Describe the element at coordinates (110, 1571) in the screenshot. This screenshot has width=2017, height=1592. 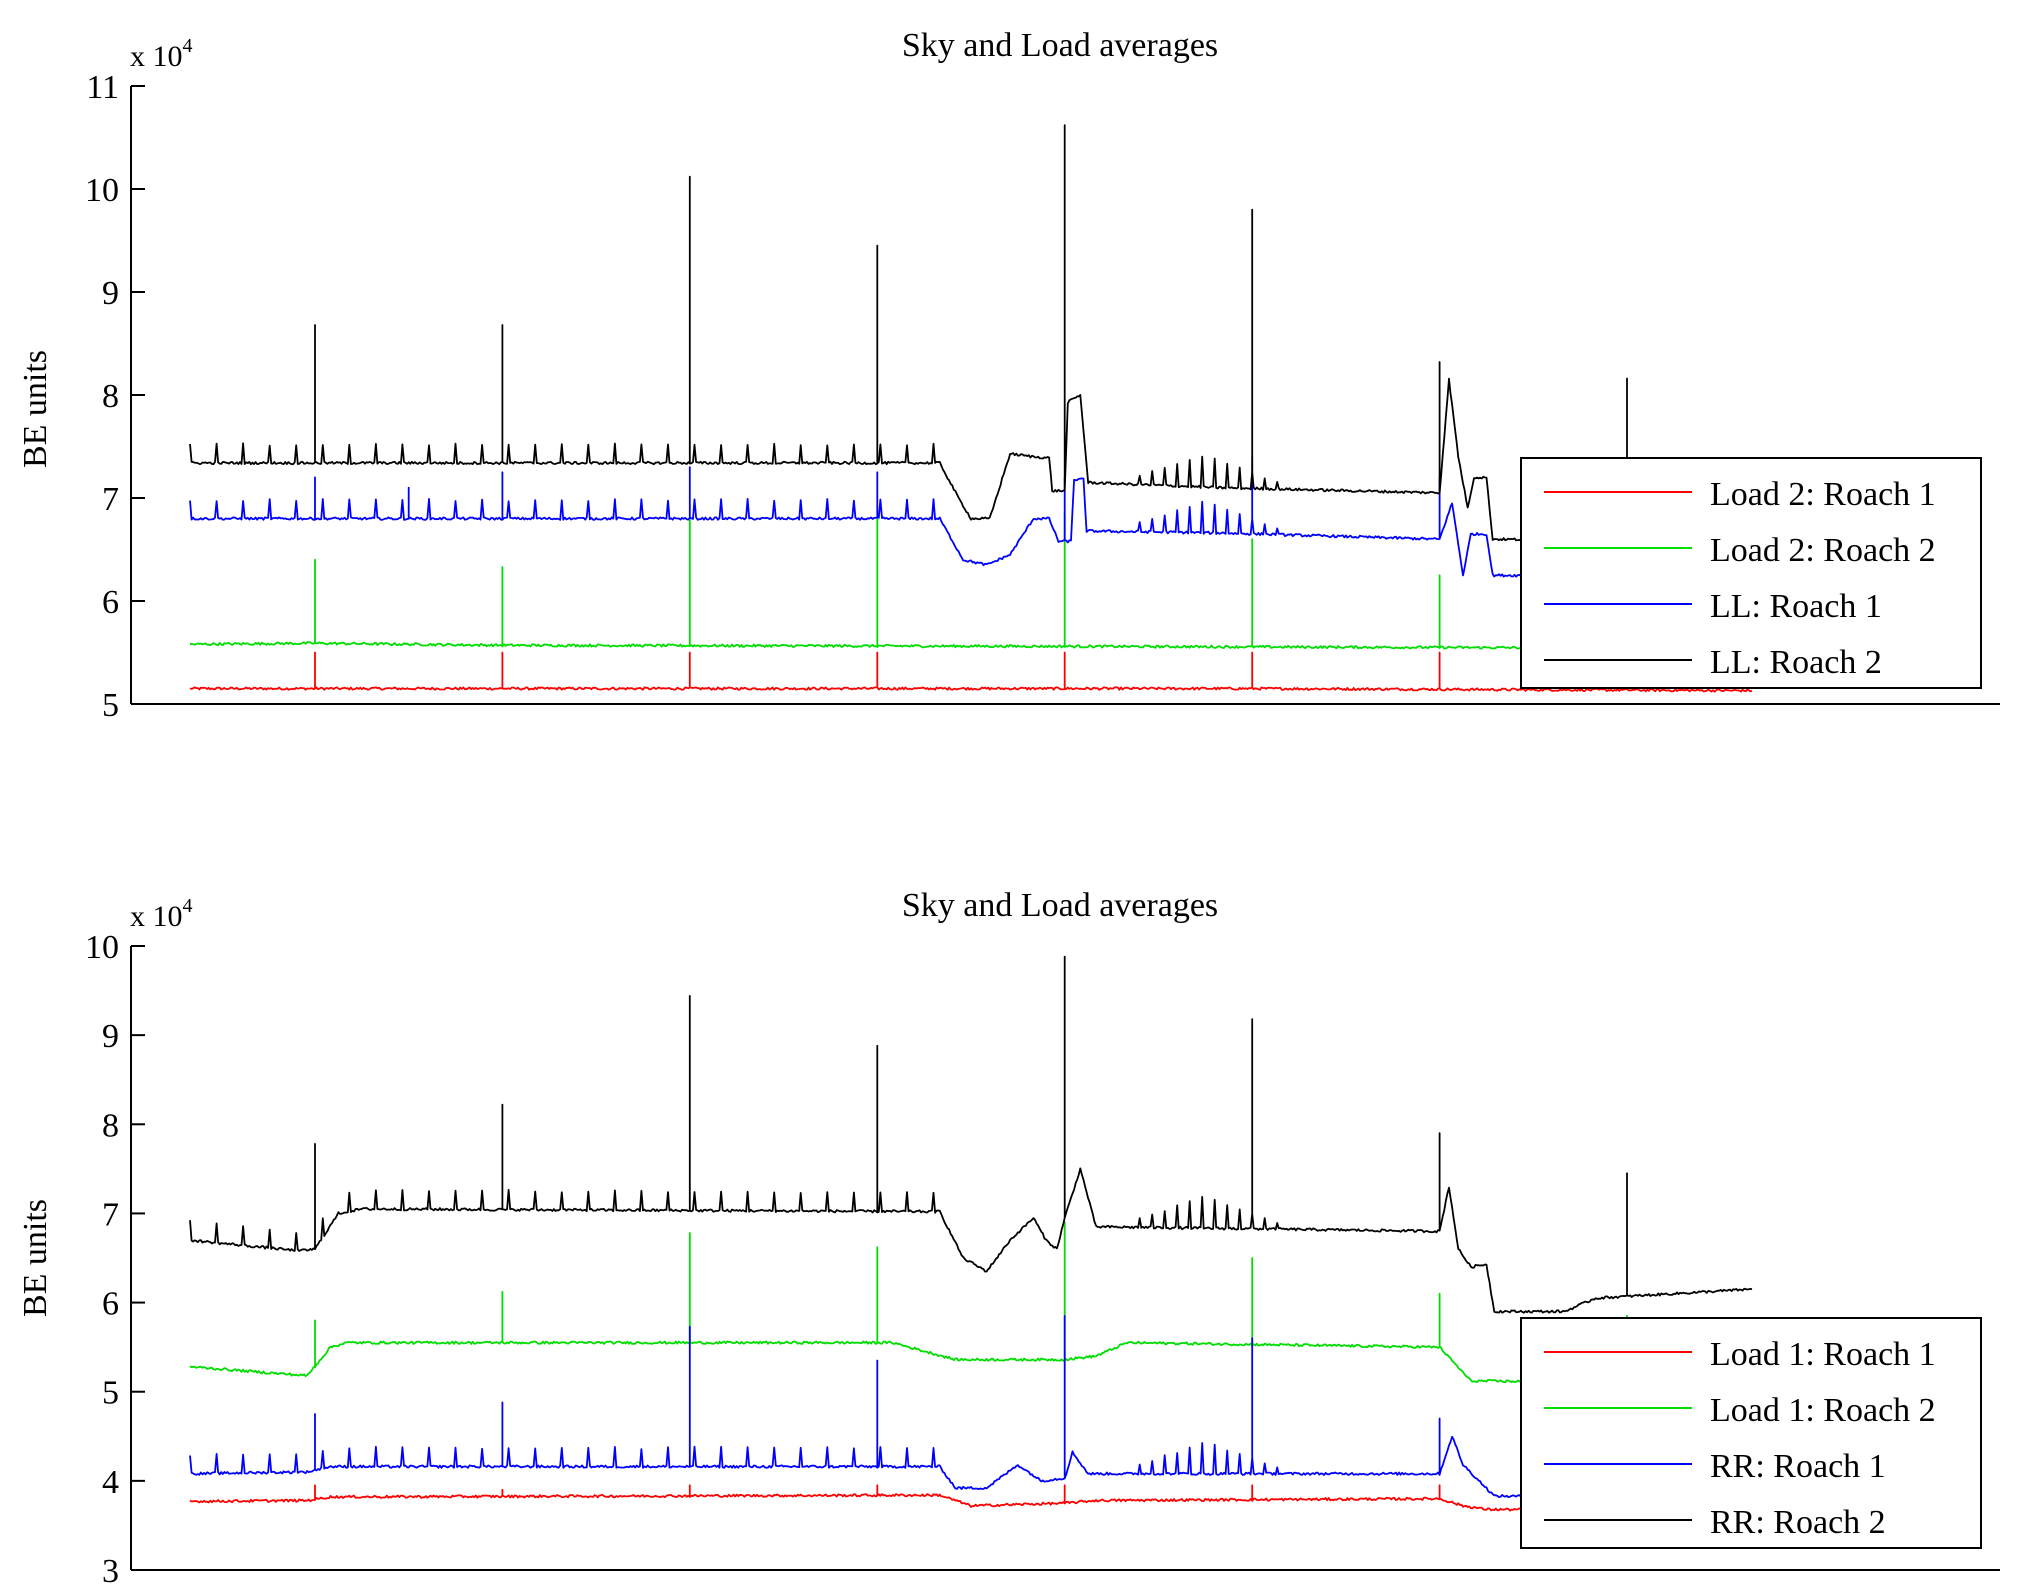
I see `y-tick-label: 3` at that location.